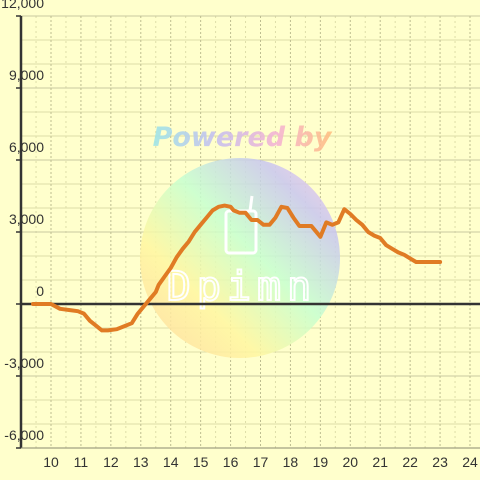 This screenshot has width=480, height=480. Describe the element at coordinates (81, 462) in the screenshot. I see `x-tick-label: 11` at that location.